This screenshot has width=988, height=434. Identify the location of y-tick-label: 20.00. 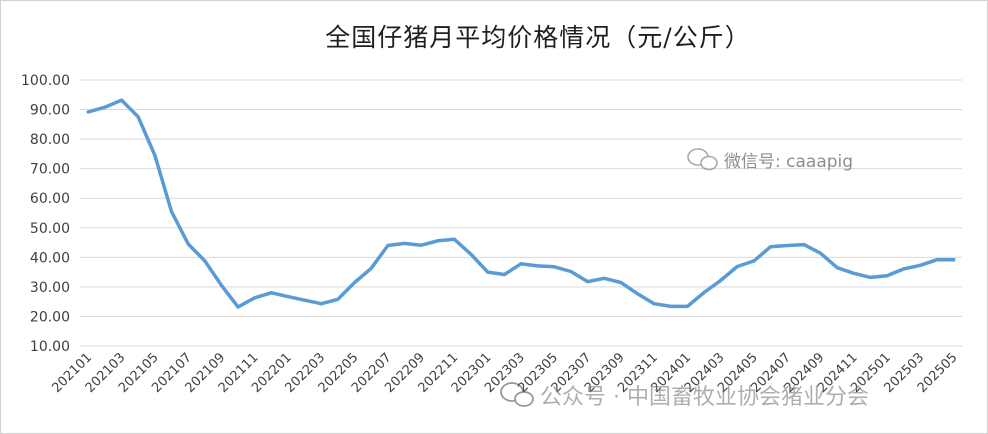
(50, 317).